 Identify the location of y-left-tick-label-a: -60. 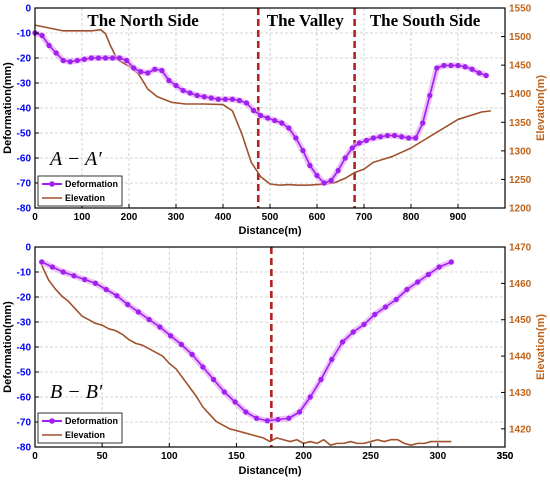
(24, 159).